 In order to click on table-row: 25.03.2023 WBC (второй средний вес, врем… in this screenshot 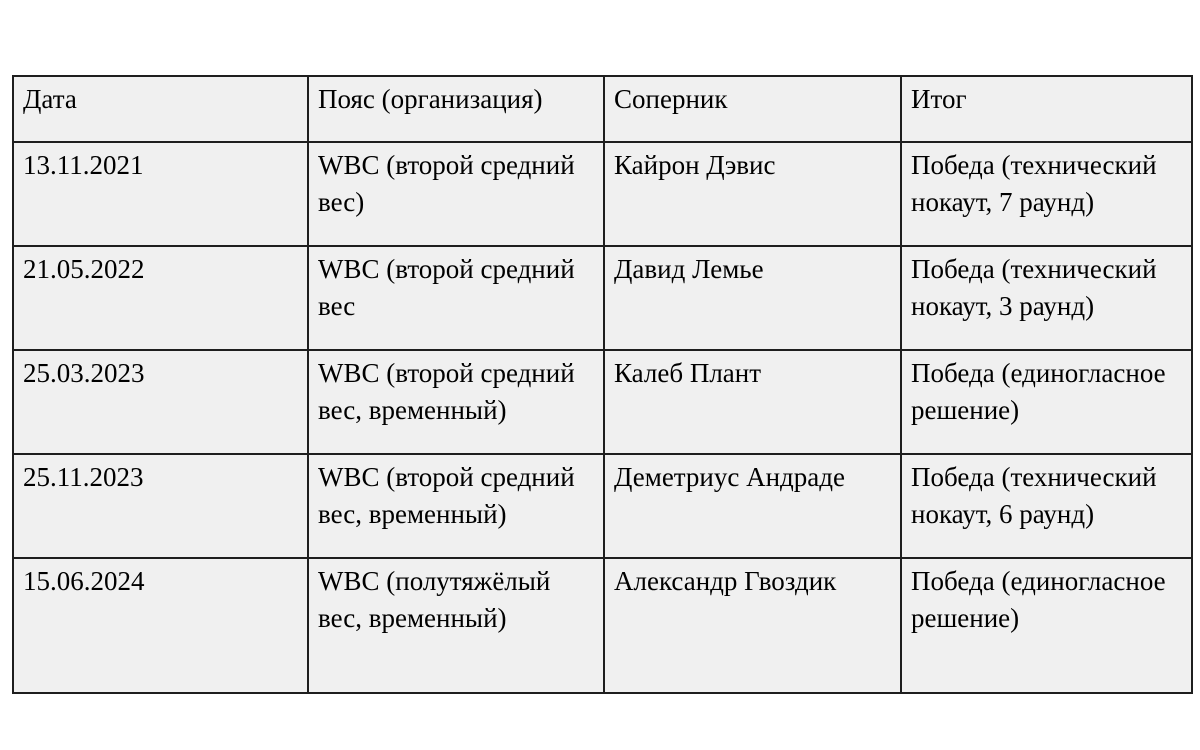, I will do `click(602, 402)`.